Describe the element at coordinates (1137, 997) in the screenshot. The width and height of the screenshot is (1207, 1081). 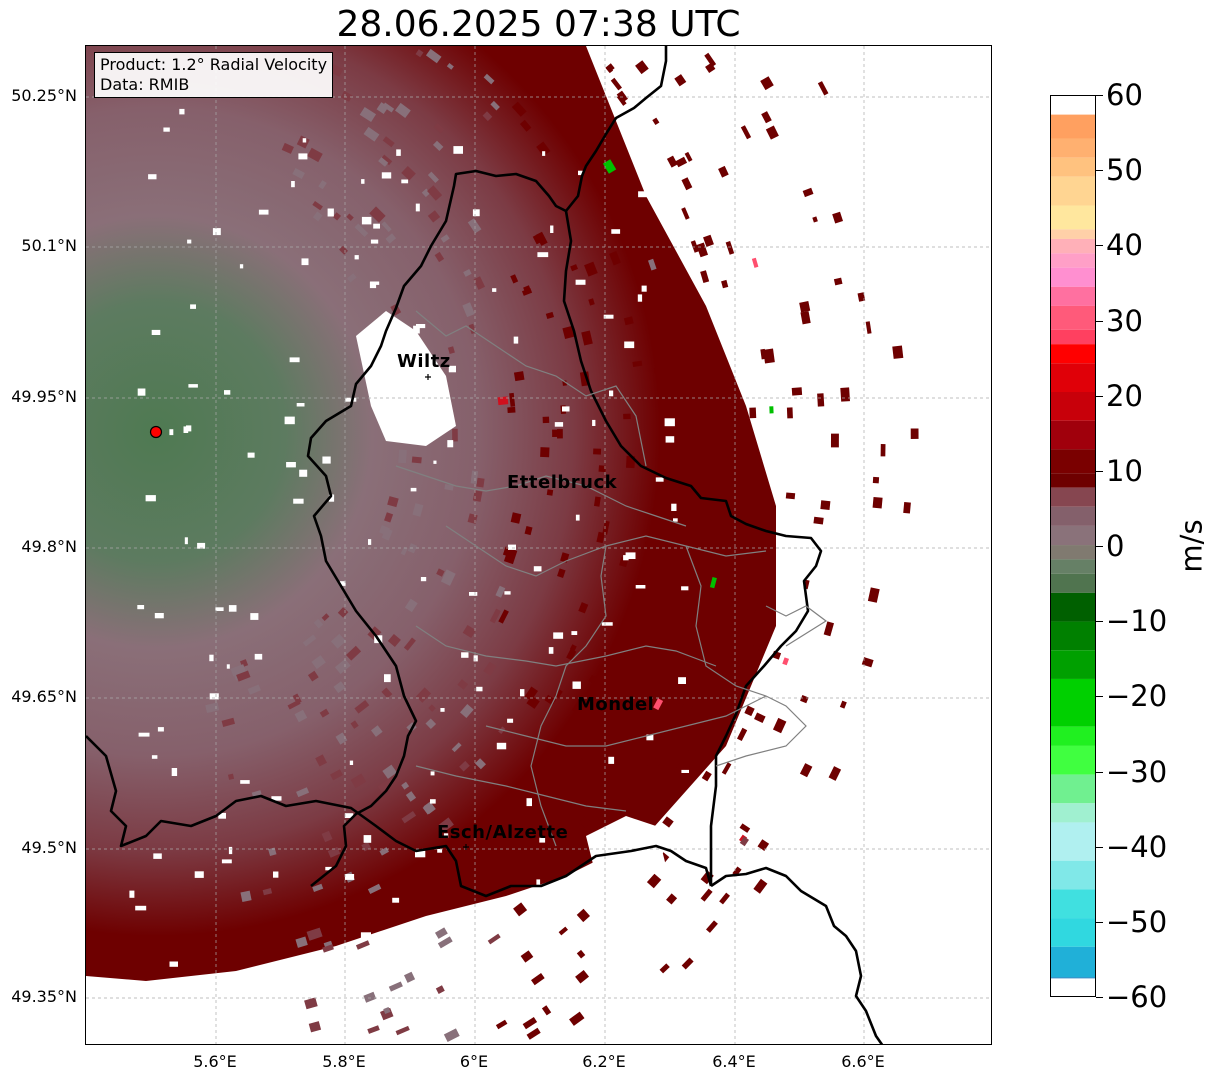
I see `colorbar-tick-label: −60` at that location.